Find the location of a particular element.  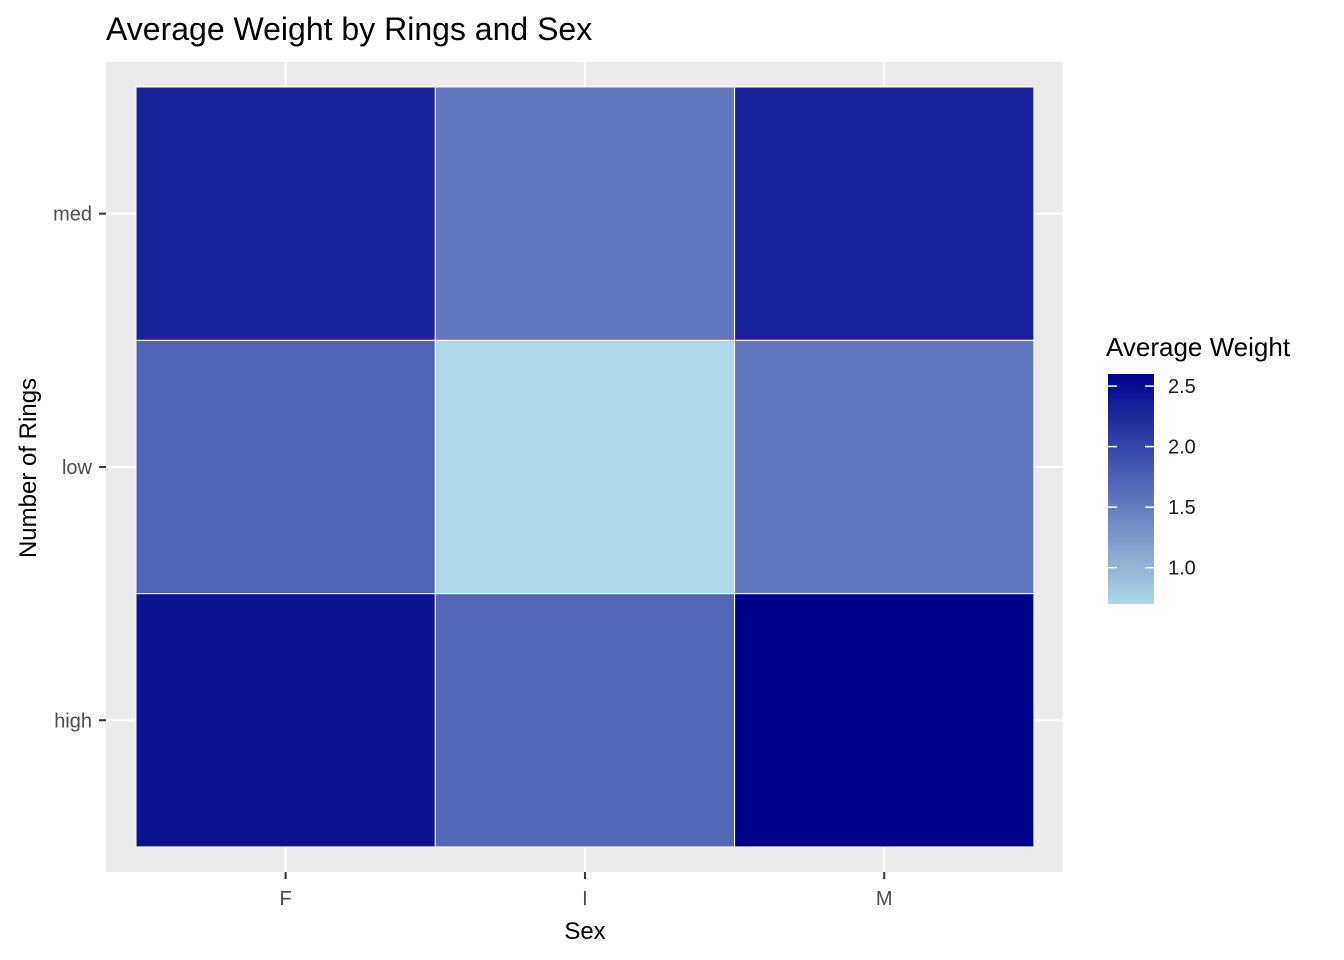

y-axis-title: Number of Rings is located at coordinates (28, 468).